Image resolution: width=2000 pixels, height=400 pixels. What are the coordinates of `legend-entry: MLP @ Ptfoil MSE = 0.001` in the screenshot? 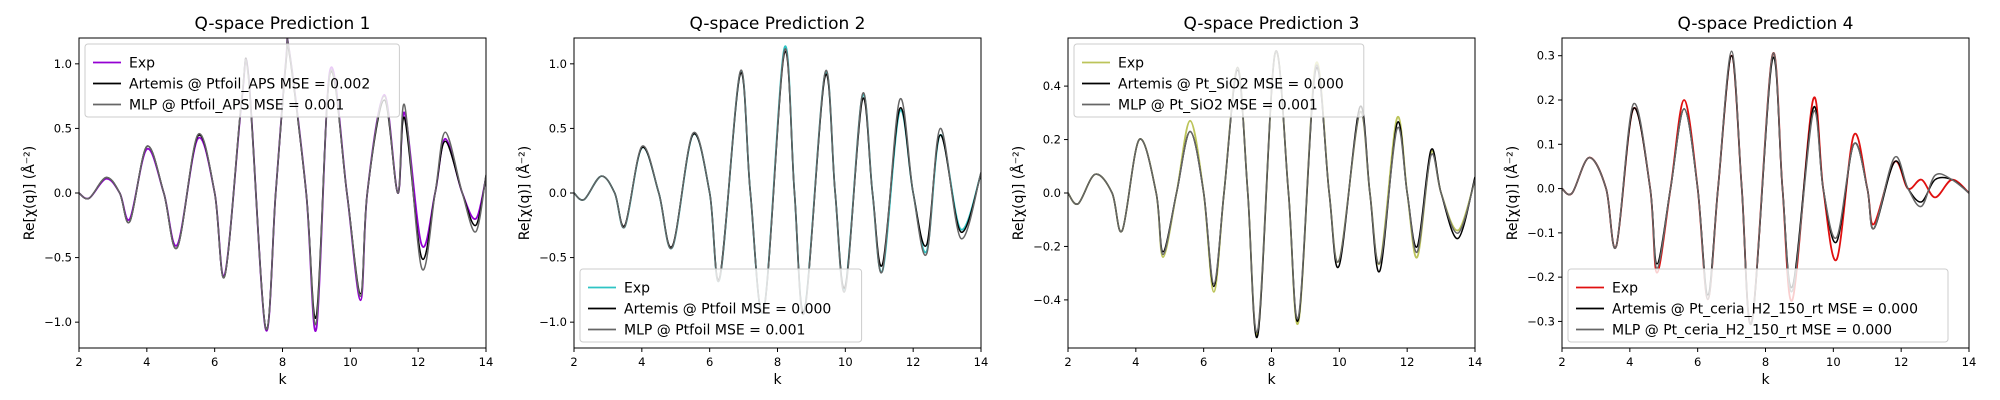 It's located at (714, 331).